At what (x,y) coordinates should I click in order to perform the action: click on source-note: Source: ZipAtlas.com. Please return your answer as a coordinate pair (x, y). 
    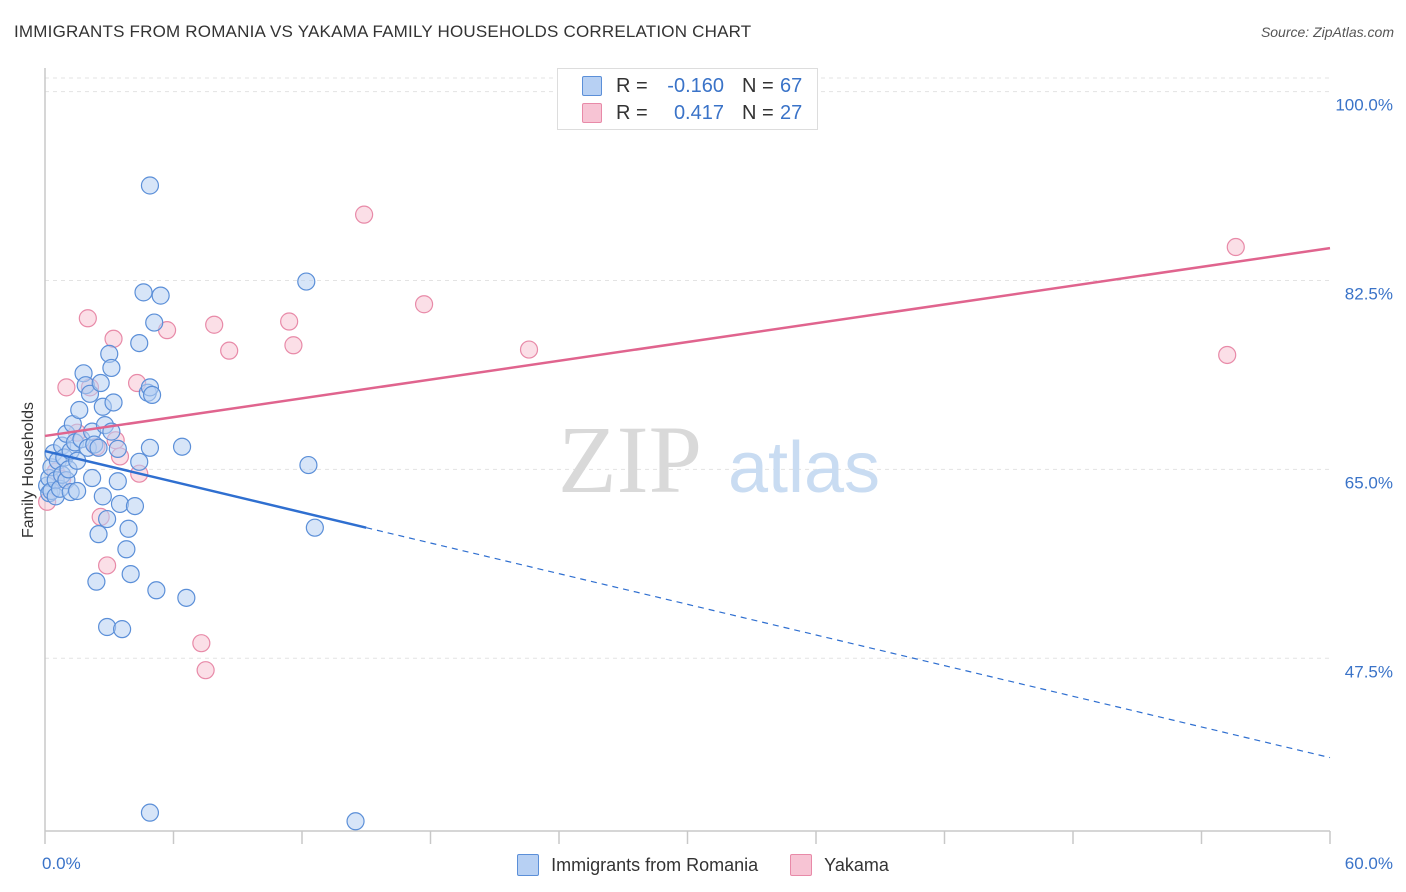
    Looking at the image, I should click on (1327, 32).